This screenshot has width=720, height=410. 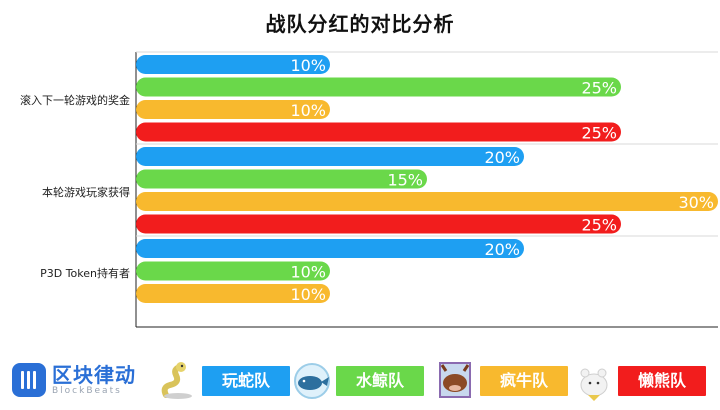 I want to click on legend-item-bull: 疯牛队, so click(x=502, y=381).